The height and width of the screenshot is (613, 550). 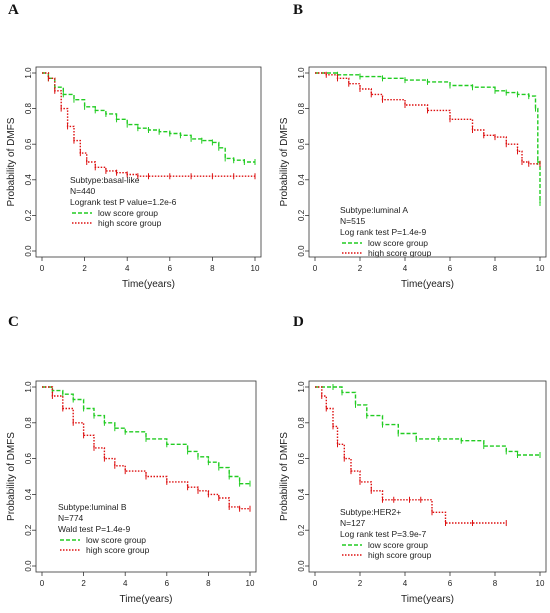 What do you see at coordinates (353, 523) in the screenshot?
I see `annotation-text: N=127` at bounding box center [353, 523].